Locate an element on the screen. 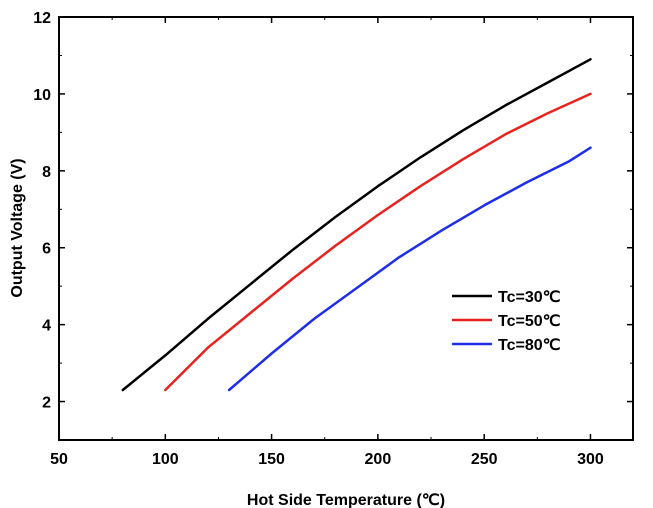  y-tick-label: 10 is located at coordinates (42, 95).